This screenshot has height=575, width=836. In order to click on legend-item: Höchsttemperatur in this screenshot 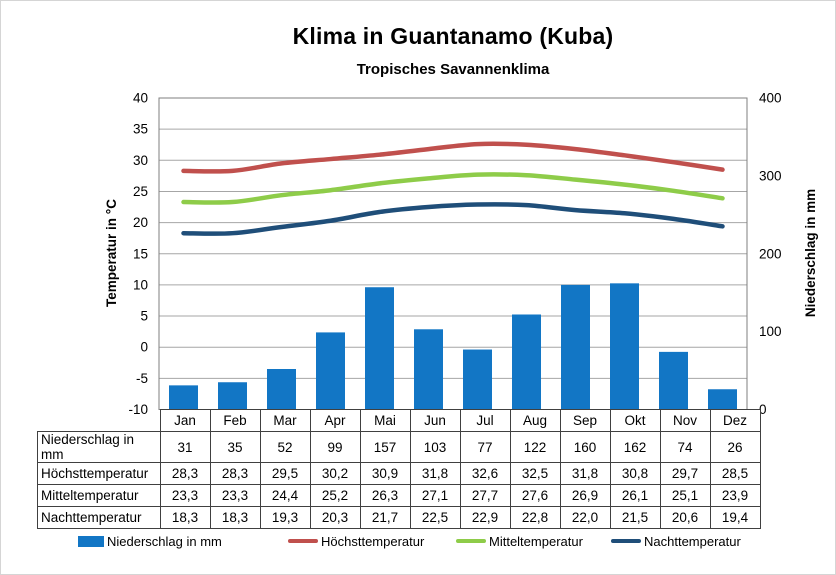, I will do `click(356, 541)`.